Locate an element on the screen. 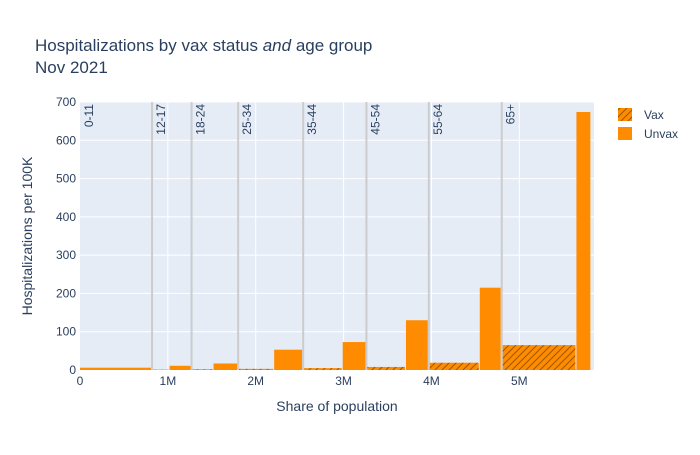 The width and height of the screenshot is (700, 455). age-label-35-44: 35-44 is located at coordinates (312, 119).